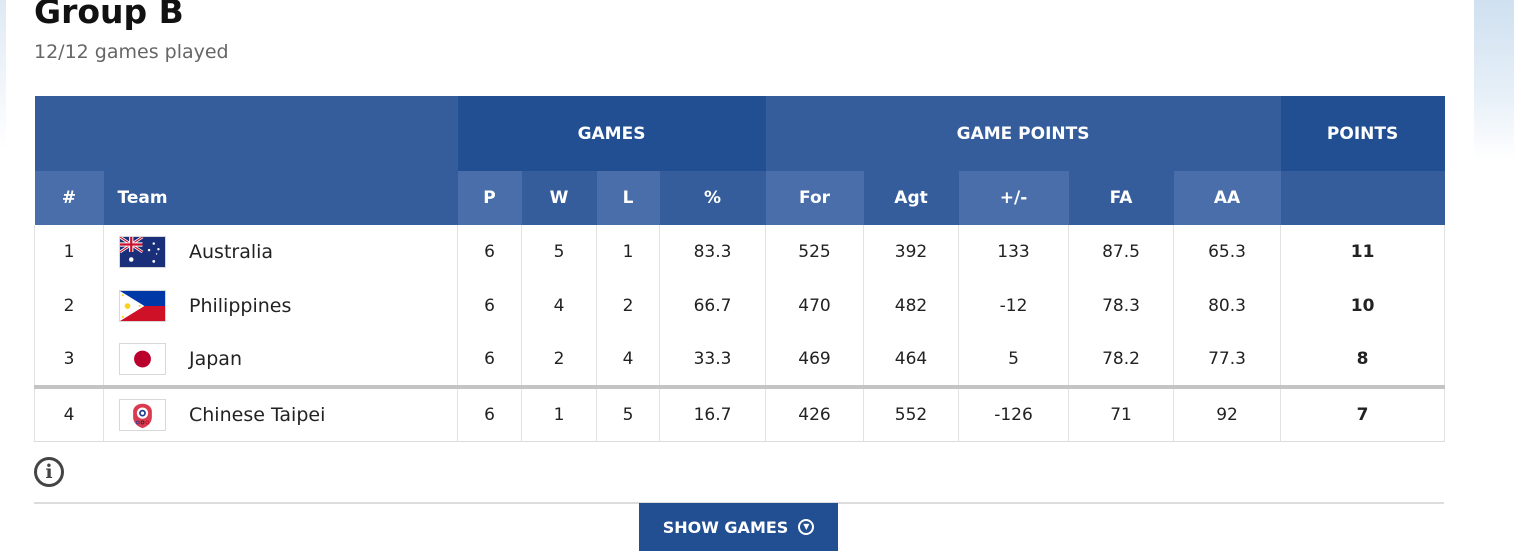  What do you see at coordinates (1362, 133) in the screenshot?
I see `header-points: POINTS` at bounding box center [1362, 133].